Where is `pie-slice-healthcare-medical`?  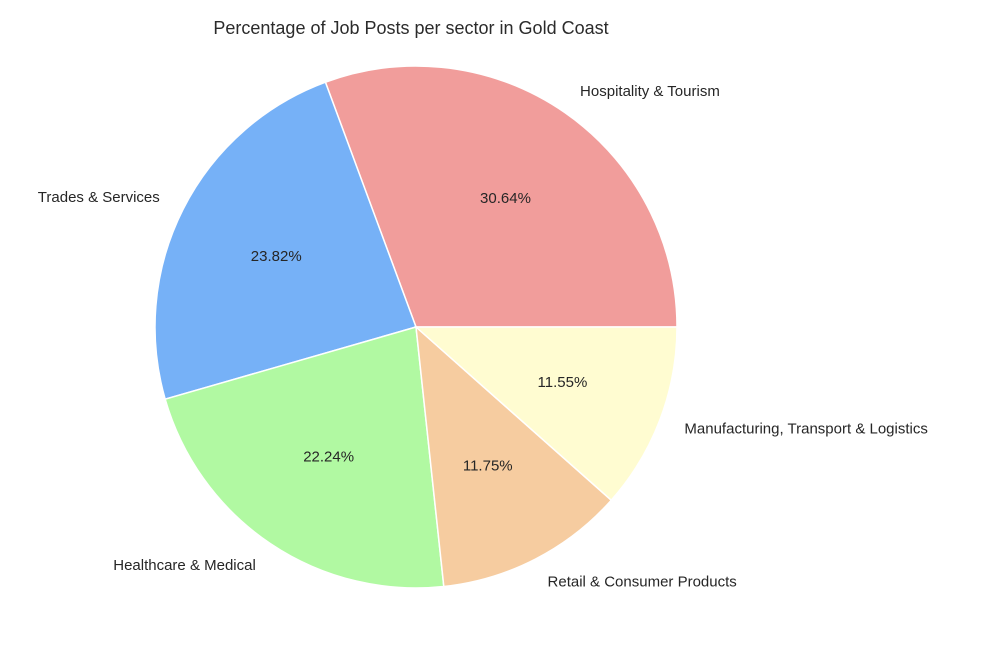 pie-slice-healthcare-medical is located at coordinates (304, 457).